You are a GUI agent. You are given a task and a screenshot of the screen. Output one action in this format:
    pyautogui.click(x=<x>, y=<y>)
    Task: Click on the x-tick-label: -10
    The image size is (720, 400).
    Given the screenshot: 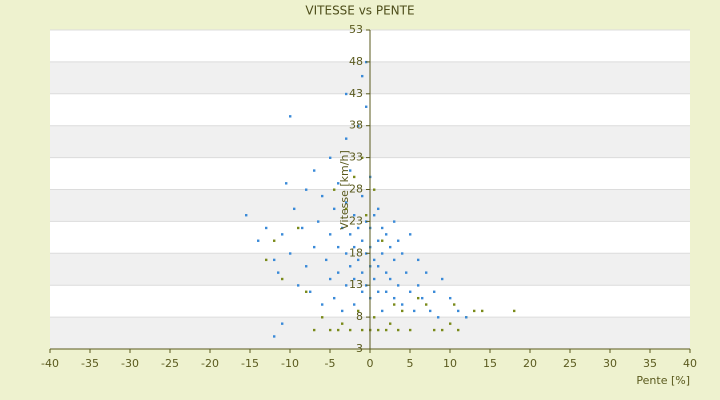 What is the action you would take?
    pyautogui.click(x=290, y=363)
    